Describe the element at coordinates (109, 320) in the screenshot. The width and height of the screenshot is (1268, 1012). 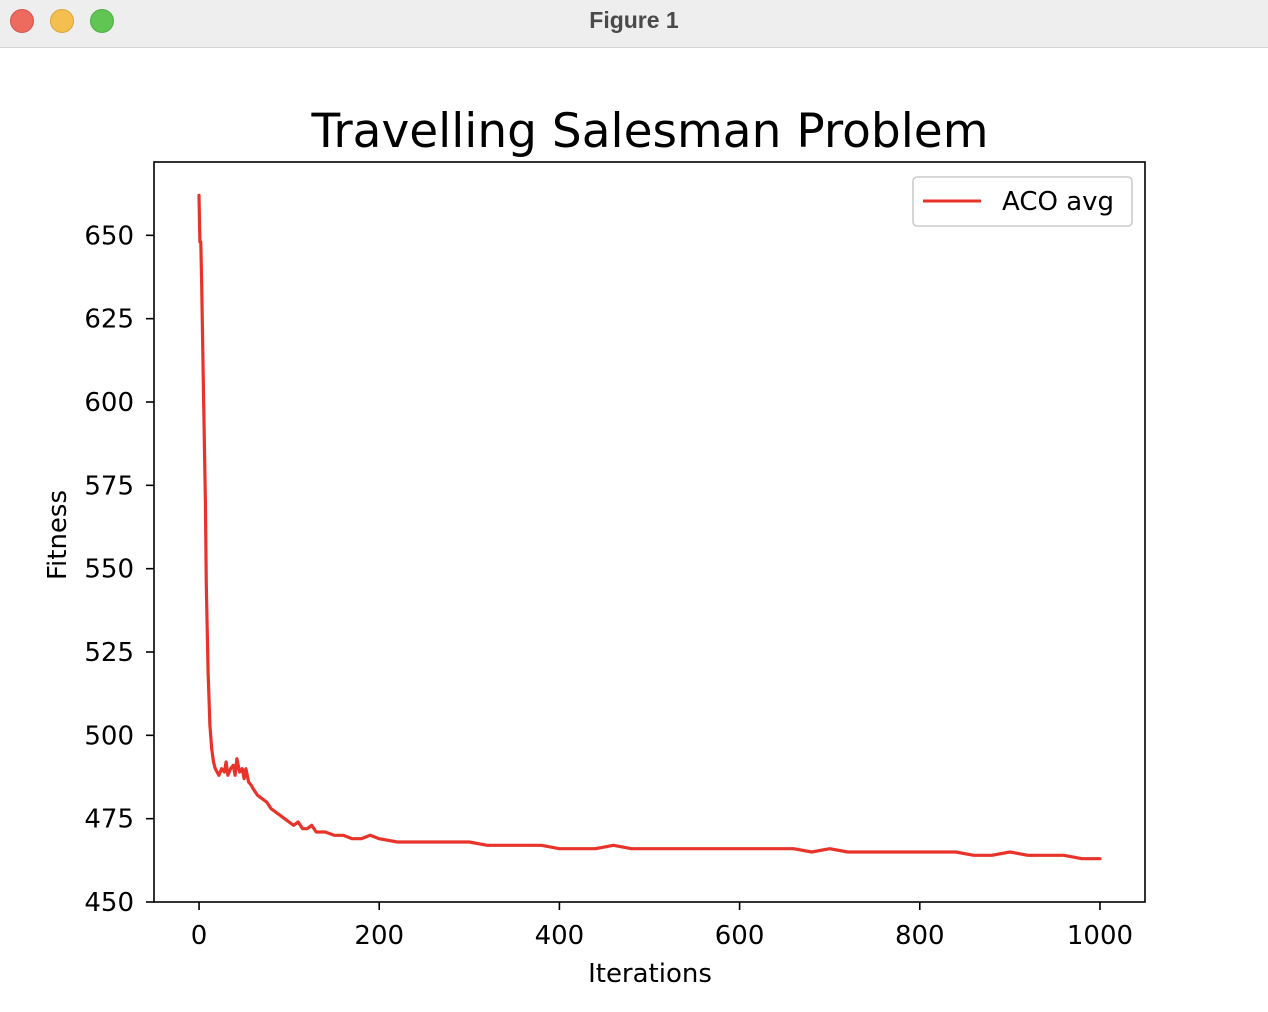
I see `y-tick-label: 625` at that location.